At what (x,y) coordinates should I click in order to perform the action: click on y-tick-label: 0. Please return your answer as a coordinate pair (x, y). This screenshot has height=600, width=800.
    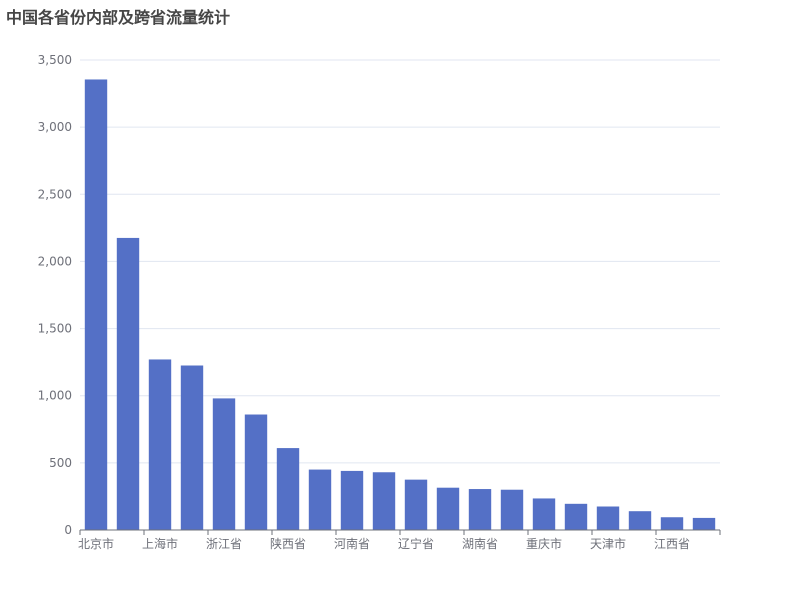
    Looking at the image, I should click on (68, 530).